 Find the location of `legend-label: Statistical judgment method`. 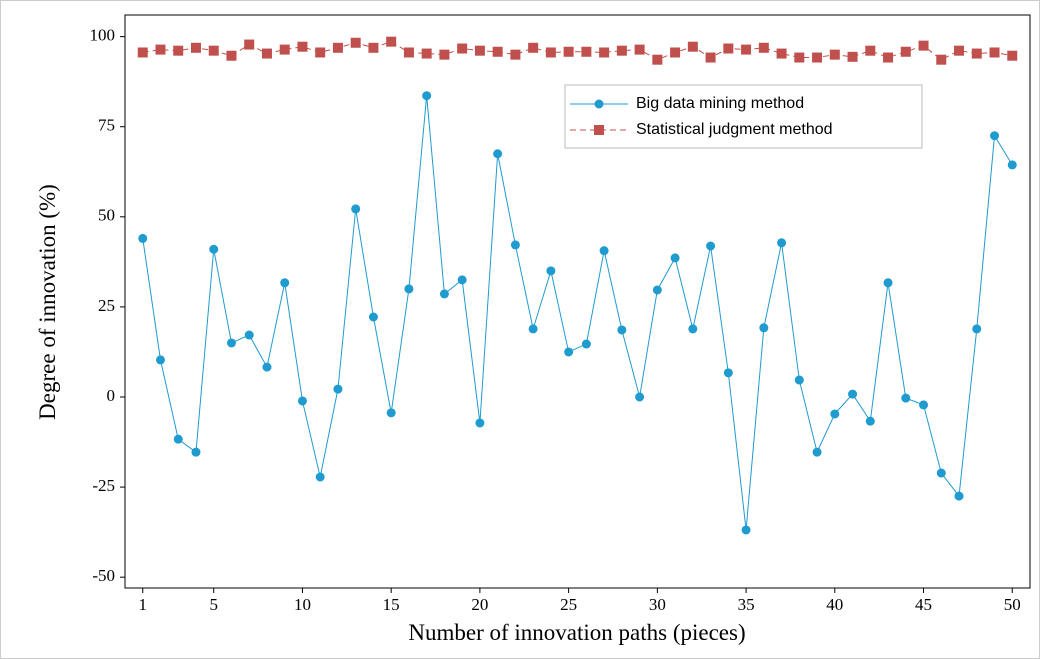

legend-label: Statistical judgment method is located at coordinates (734, 129).